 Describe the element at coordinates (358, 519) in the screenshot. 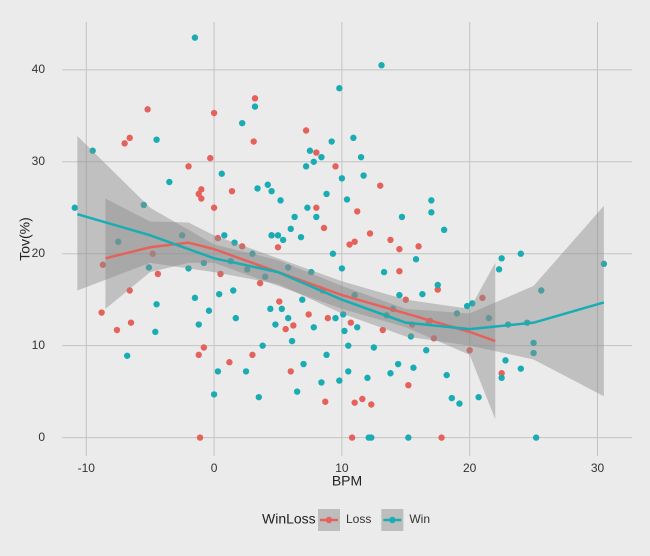

I see `legend-label: Loss` at that location.